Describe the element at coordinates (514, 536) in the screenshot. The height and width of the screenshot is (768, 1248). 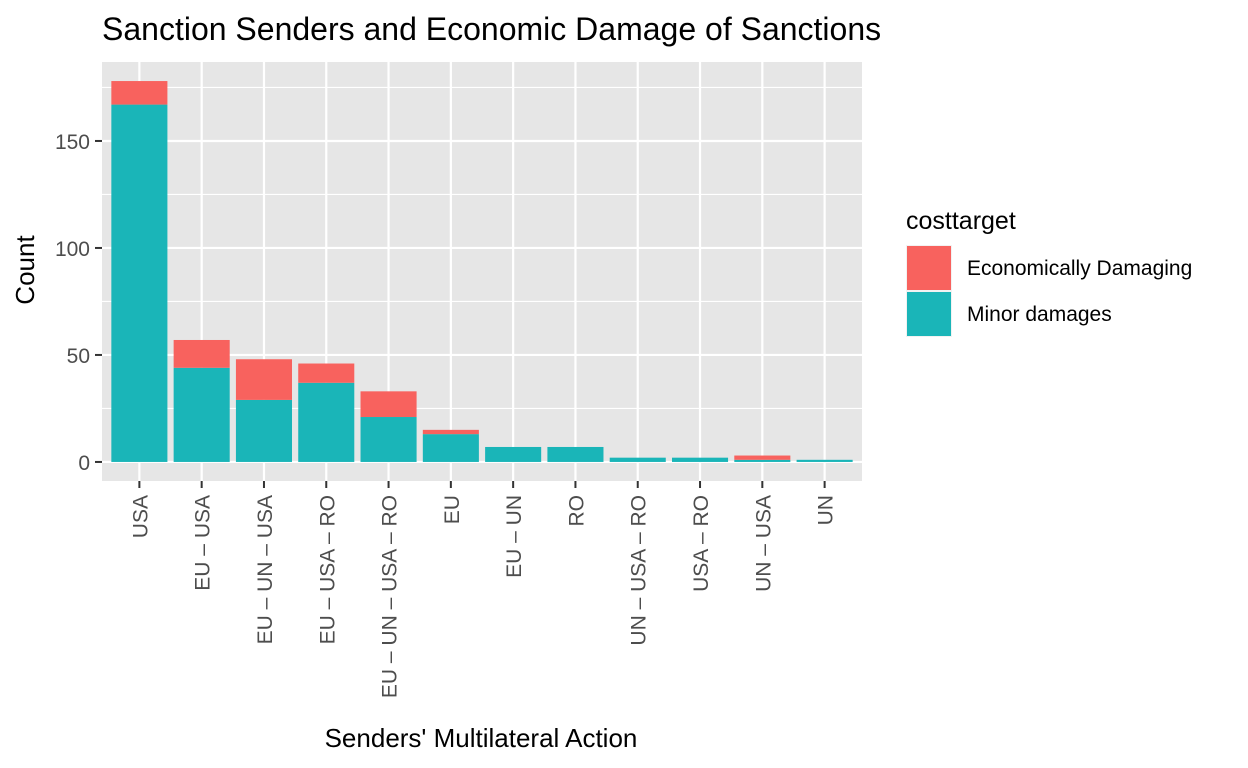
I see `x-tick-label: EU – UN` at that location.